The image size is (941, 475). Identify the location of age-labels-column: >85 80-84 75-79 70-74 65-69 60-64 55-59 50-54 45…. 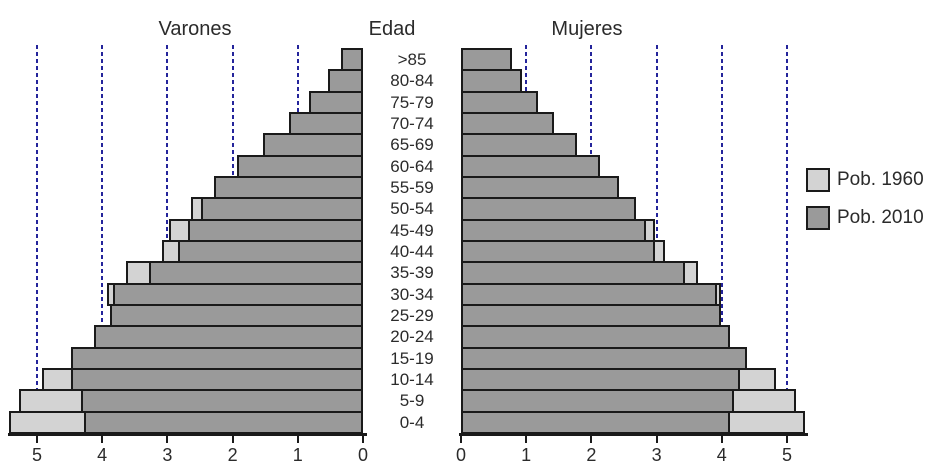
(412, 241).